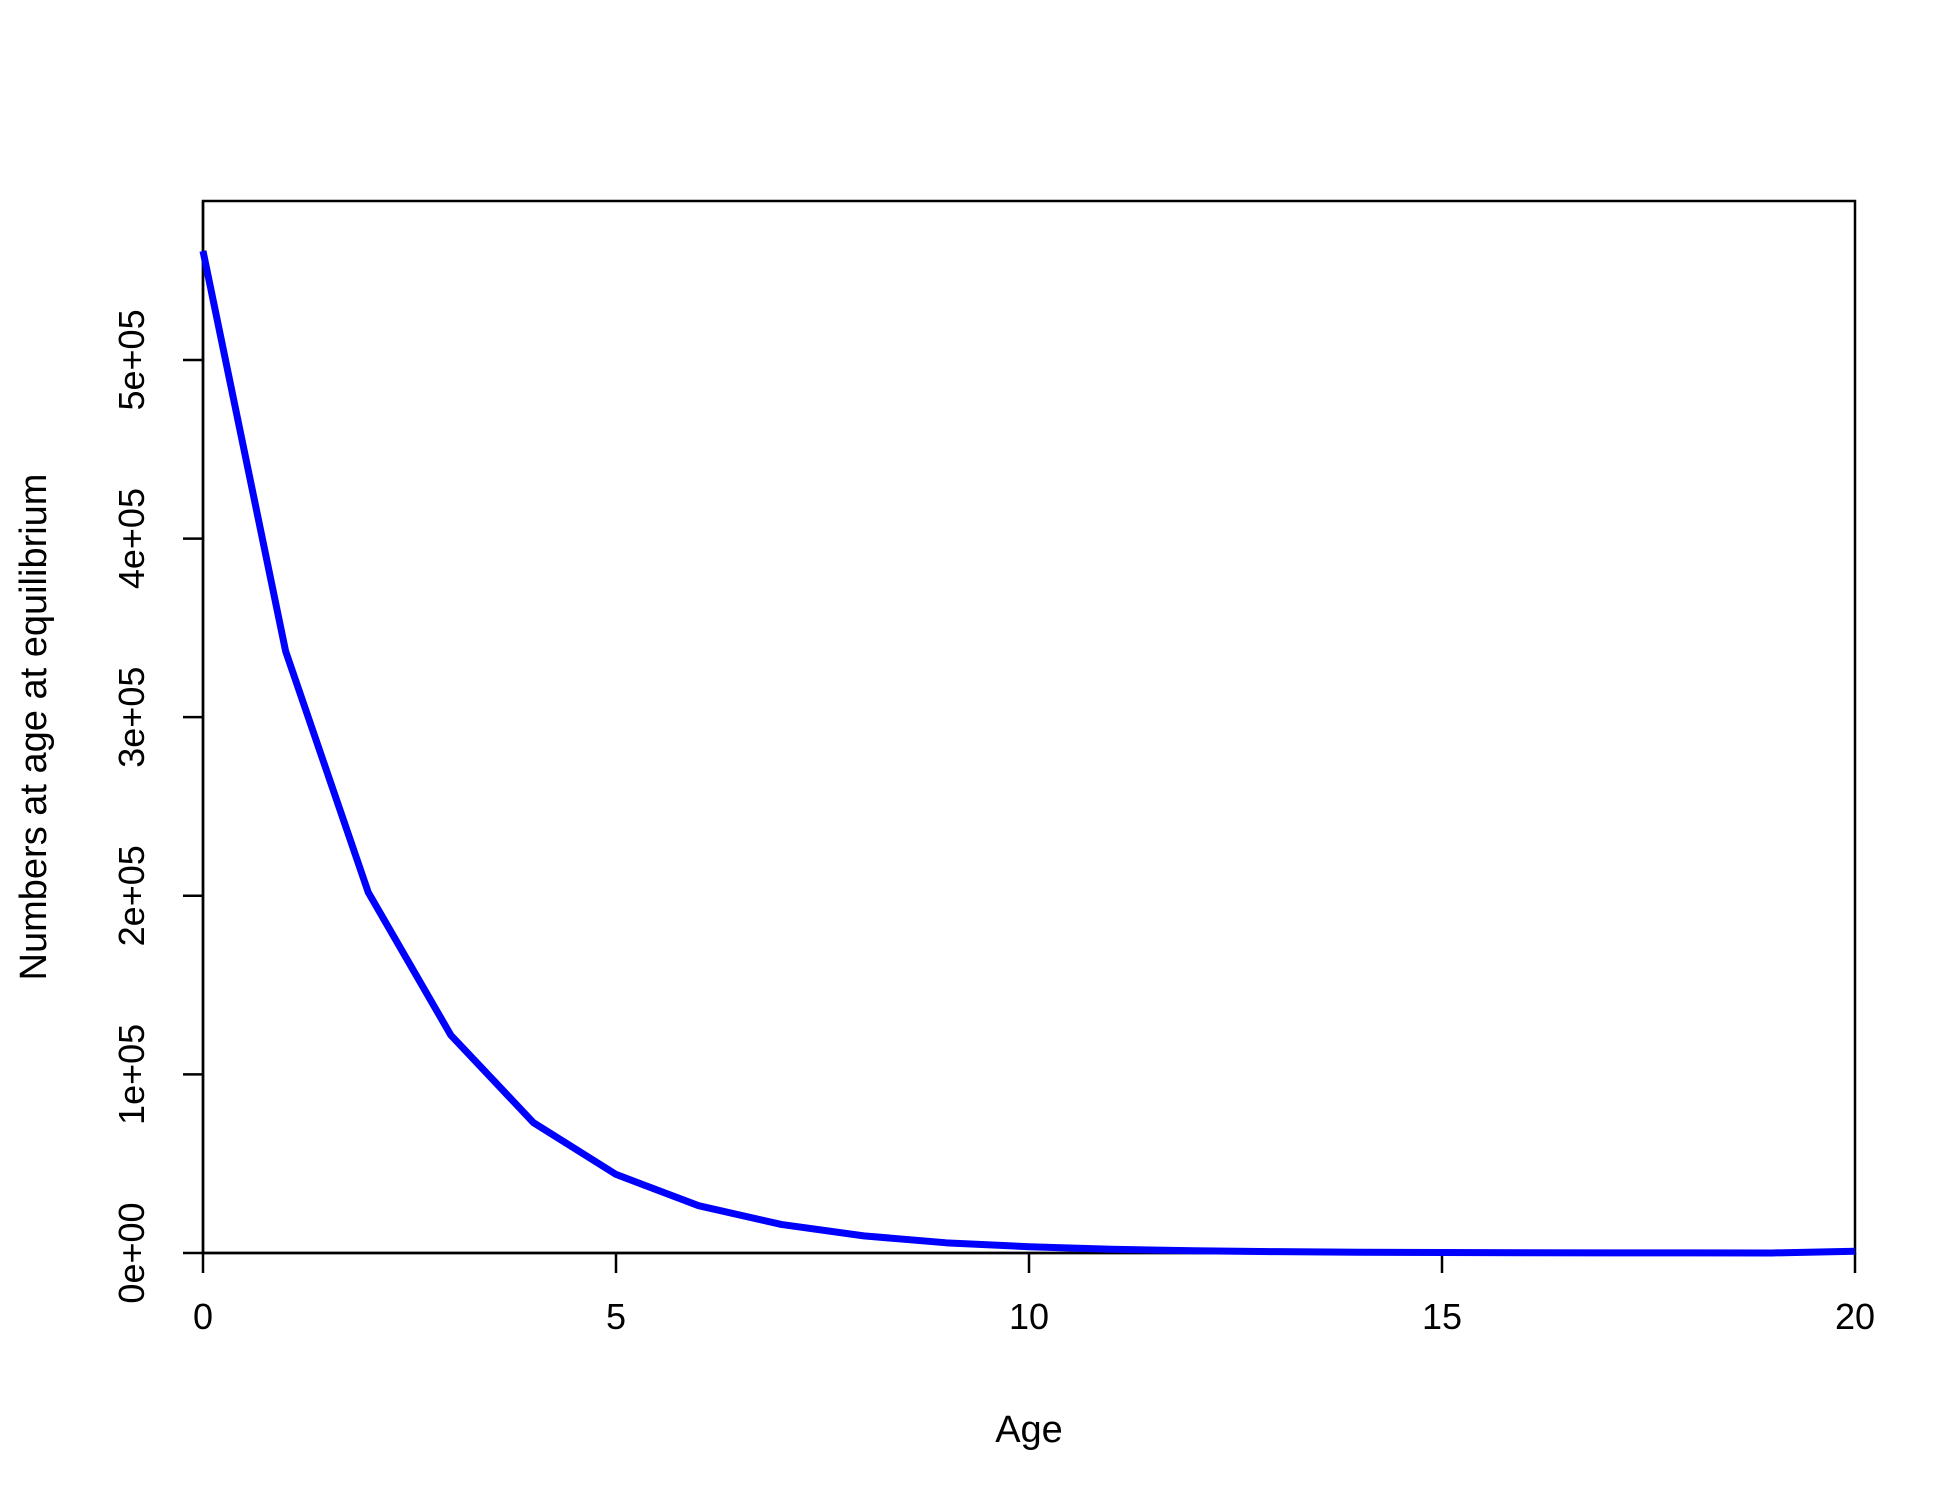 The height and width of the screenshot is (1500, 1950). What do you see at coordinates (1034, 1295) in the screenshot?
I see `x-axis-ticks: 0 5 10 15 20` at bounding box center [1034, 1295].